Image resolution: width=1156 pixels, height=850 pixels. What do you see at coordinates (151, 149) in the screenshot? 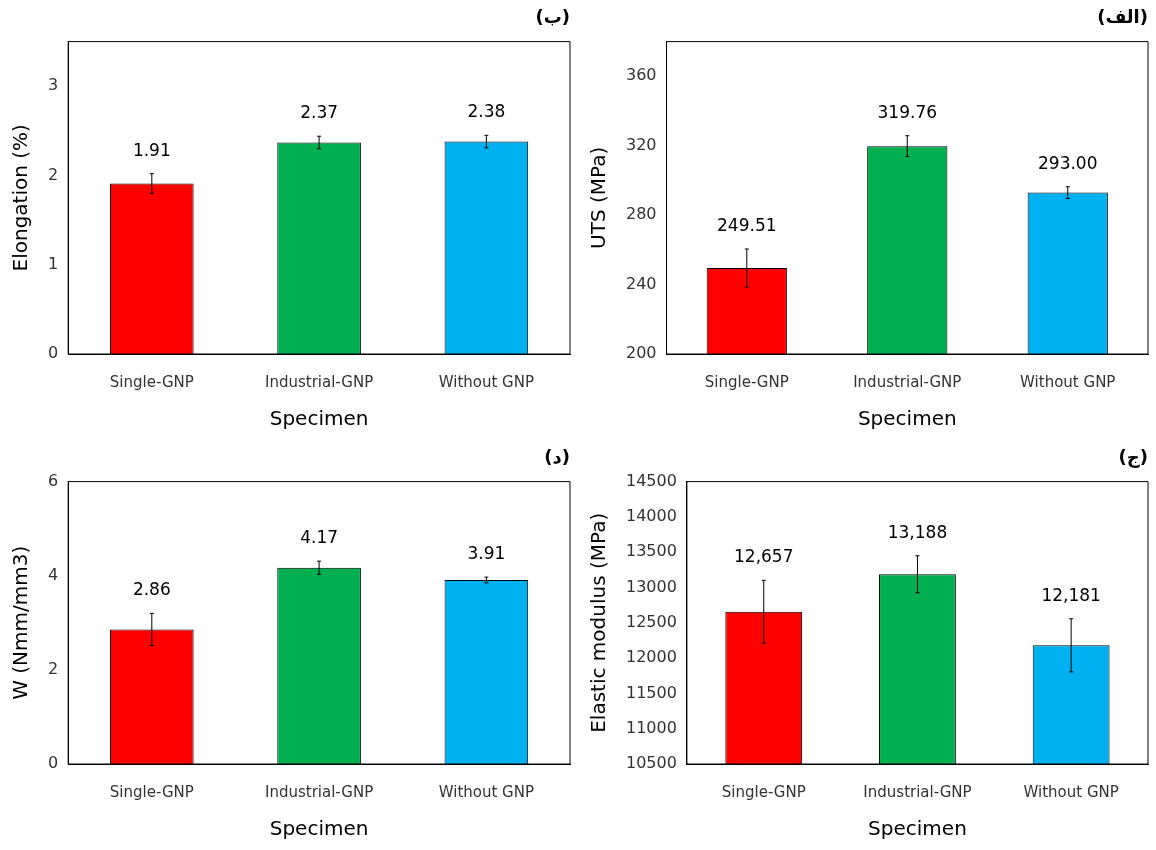
I see `data-label: 1.91` at bounding box center [151, 149].